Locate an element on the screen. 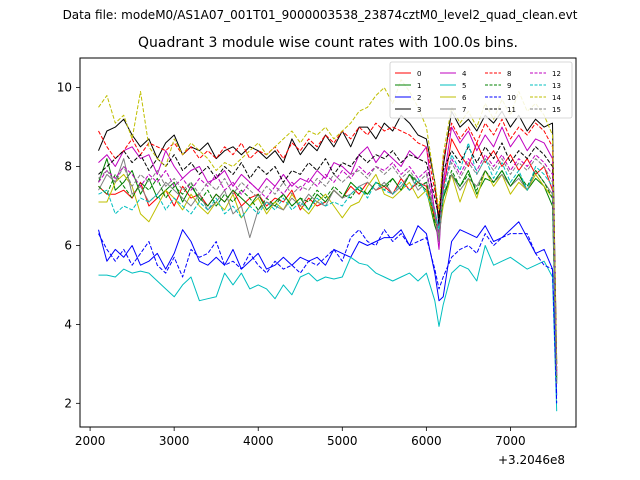 The width and height of the screenshot is (640, 480). legend-label-15: 15 is located at coordinates (556, 110).